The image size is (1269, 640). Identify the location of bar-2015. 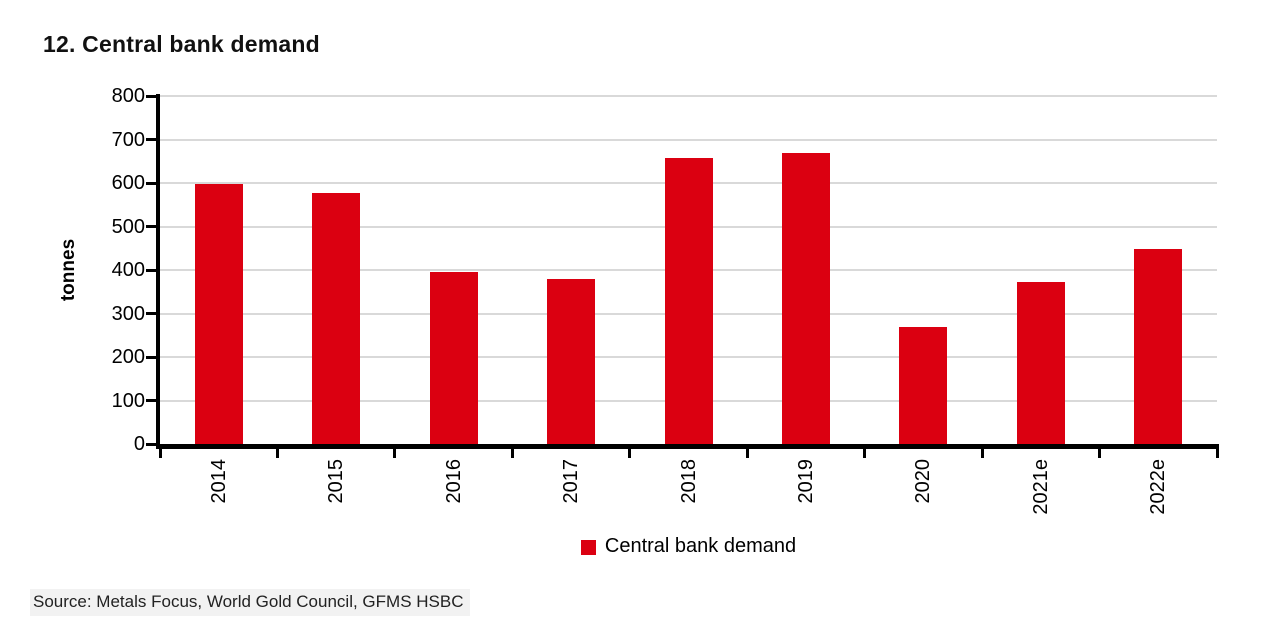
(336, 318).